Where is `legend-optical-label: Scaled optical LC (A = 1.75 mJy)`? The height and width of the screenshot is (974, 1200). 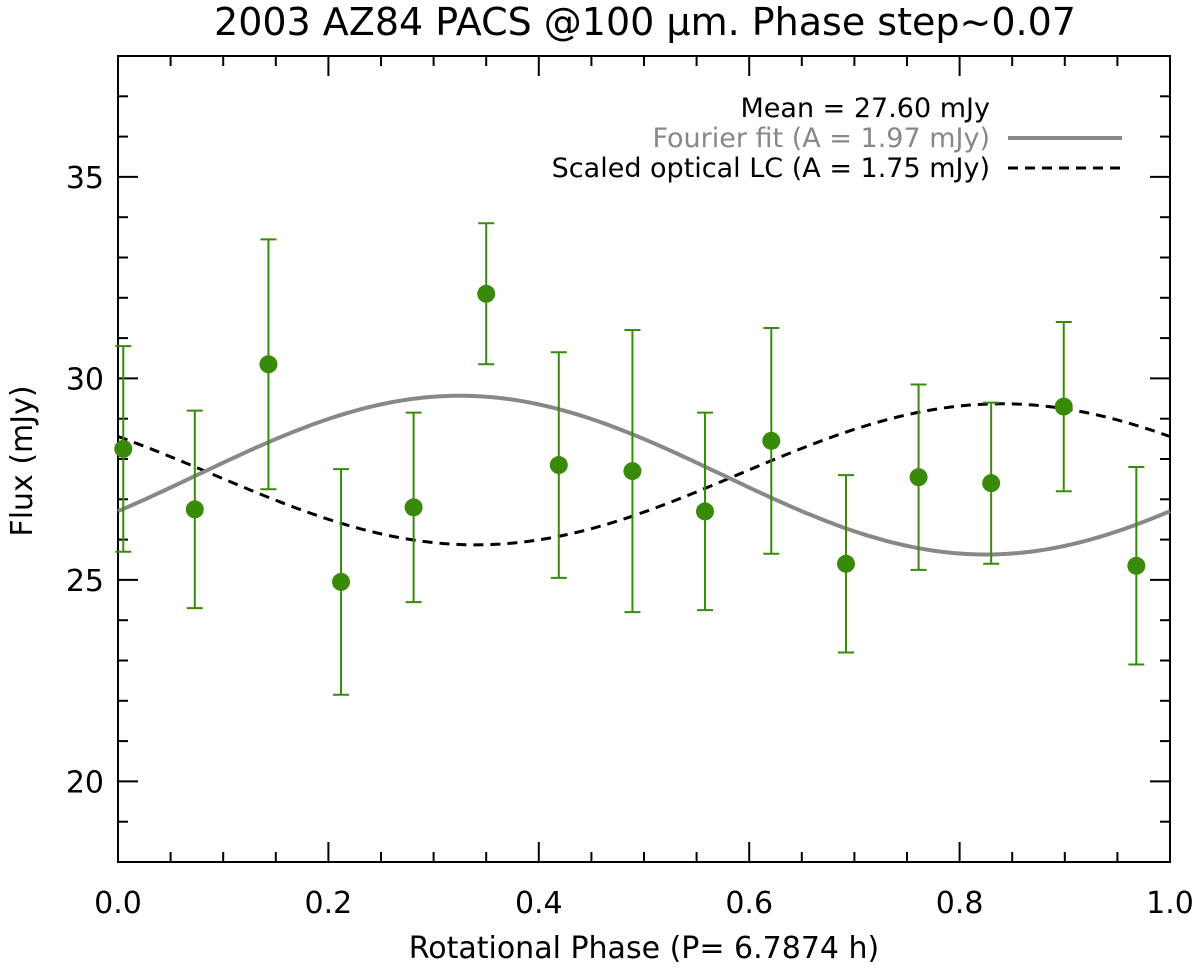 legend-optical-label: Scaled optical LC (A = 1.75 mJy) is located at coordinates (771, 168).